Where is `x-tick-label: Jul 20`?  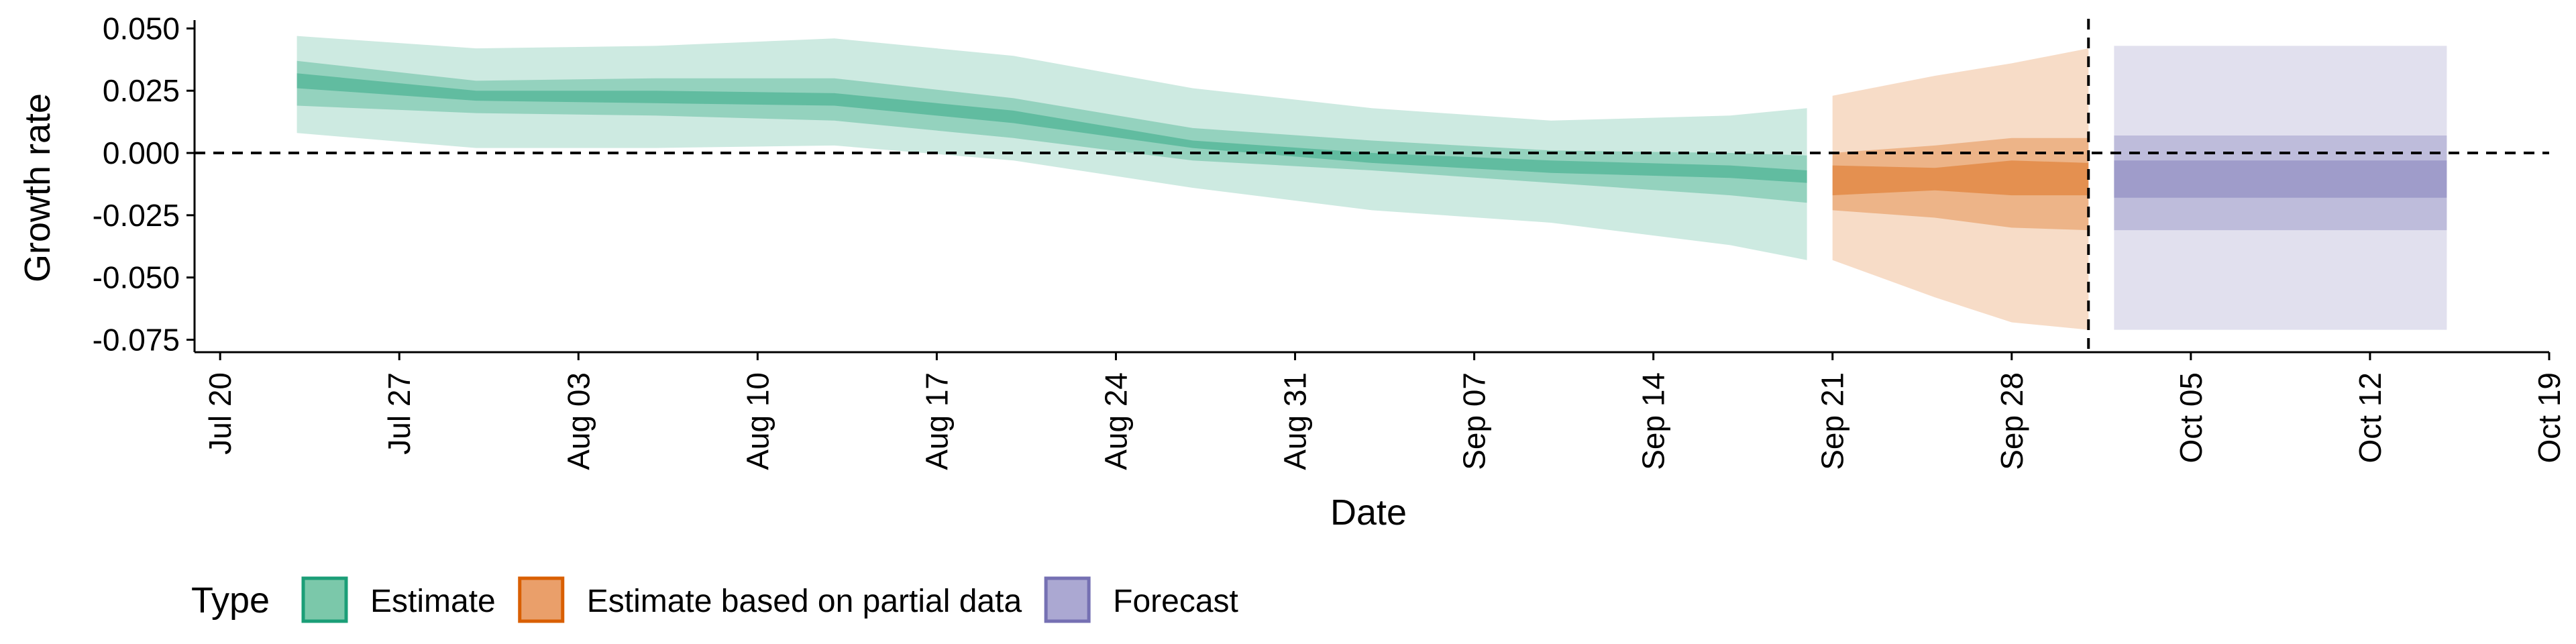
x-tick-label: Jul 20 is located at coordinates (220, 413).